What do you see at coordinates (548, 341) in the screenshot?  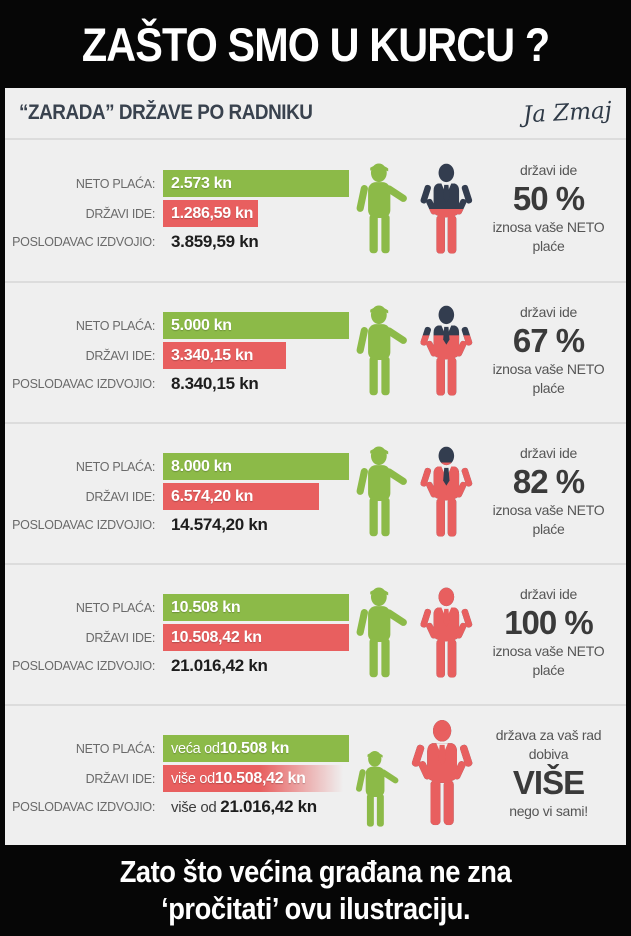 I see `caption-percentage: 67 %` at bounding box center [548, 341].